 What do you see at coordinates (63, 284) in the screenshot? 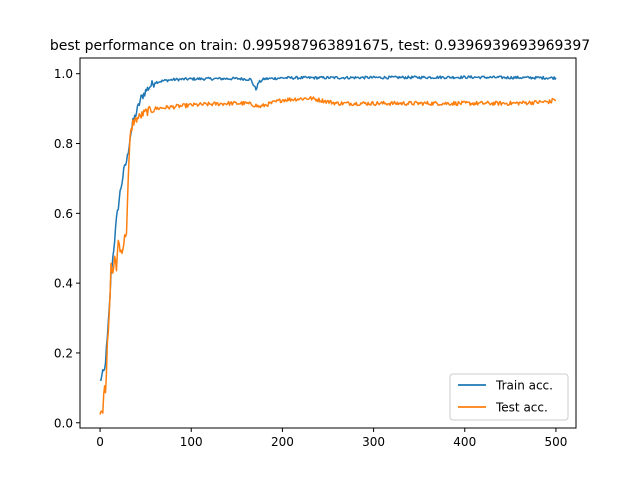
I see `y-tick-label: 0.4` at bounding box center [63, 284].